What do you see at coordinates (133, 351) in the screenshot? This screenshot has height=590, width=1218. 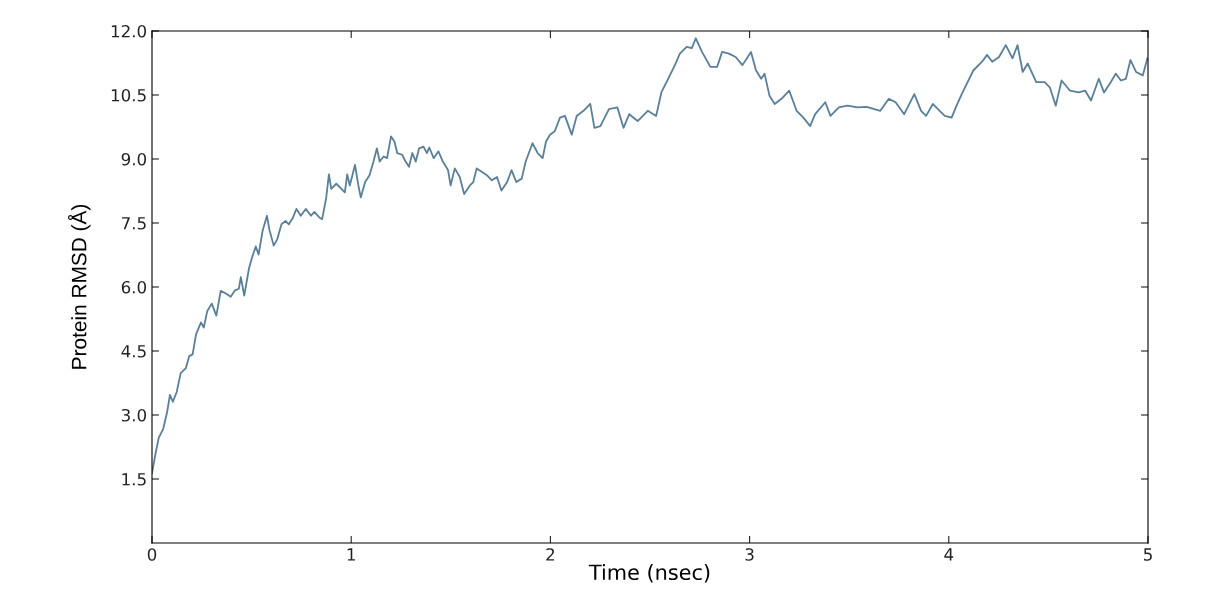 I see `y-tick-label: 4.5` at bounding box center [133, 351].